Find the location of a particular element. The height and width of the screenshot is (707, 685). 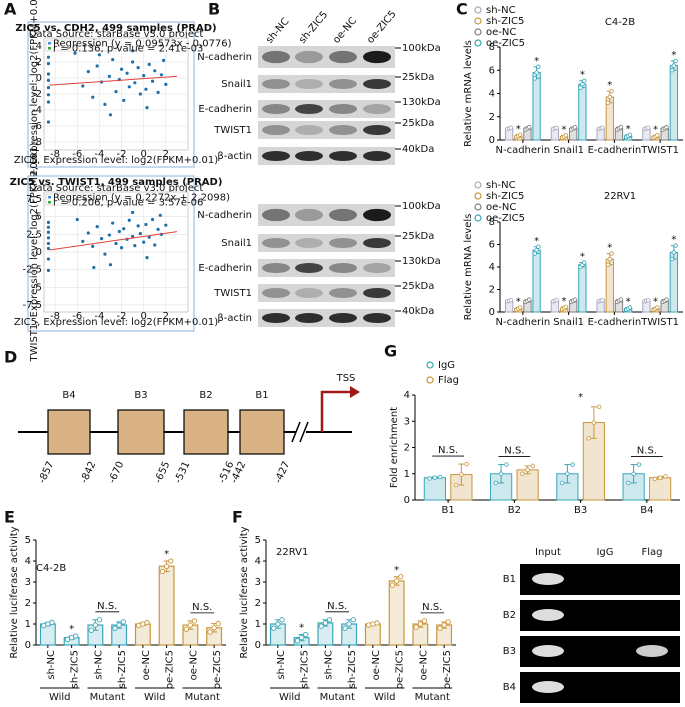

protein-label: β-actin is located at coordinates (234, 318).